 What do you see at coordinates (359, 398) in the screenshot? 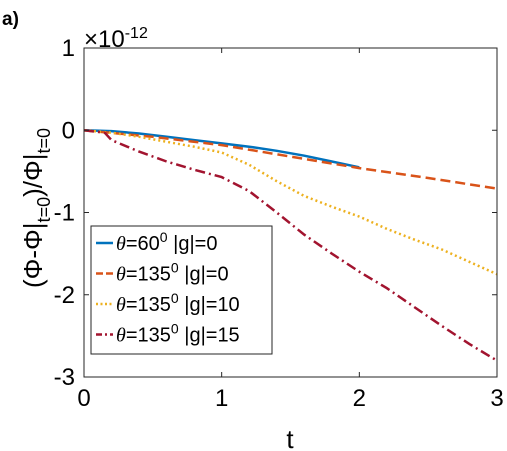
I see `x-tick-label: 2` at bounding box center [359, 398].